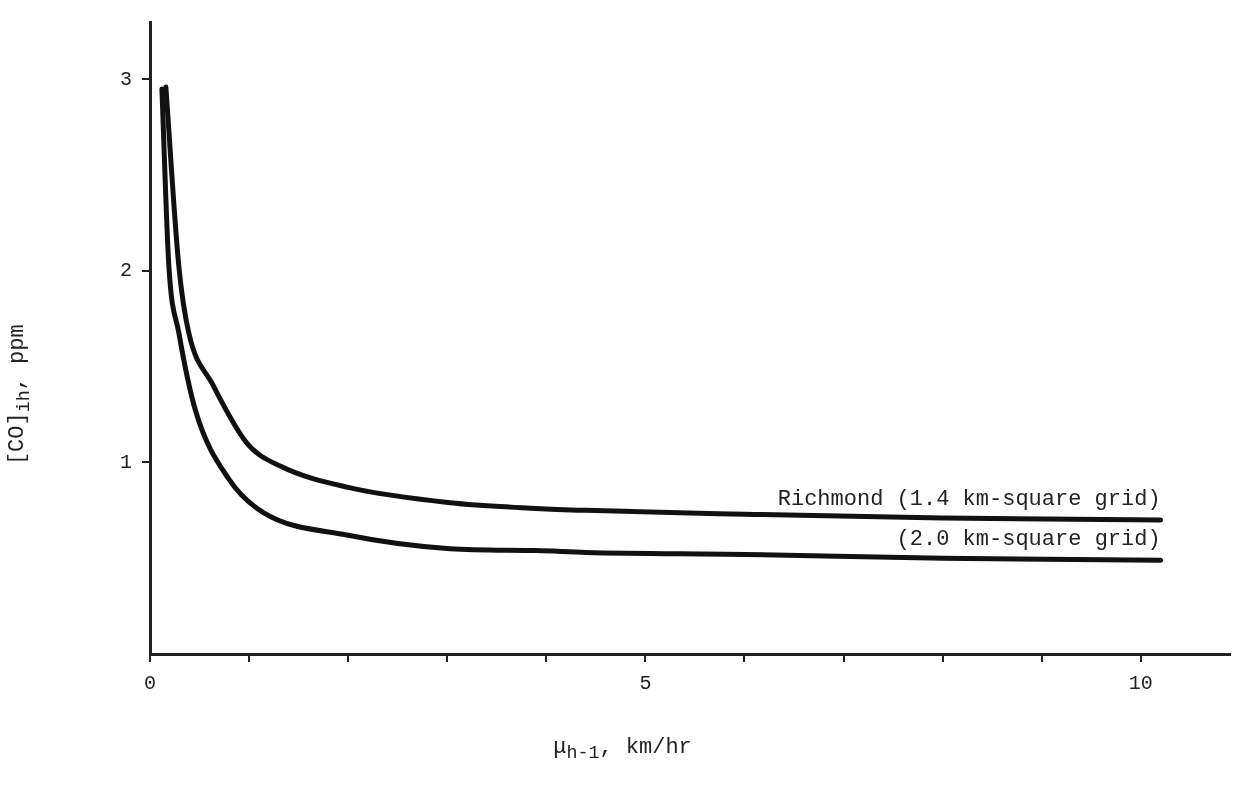  I want to click on x-tick-label: 5, so click(645, 684).